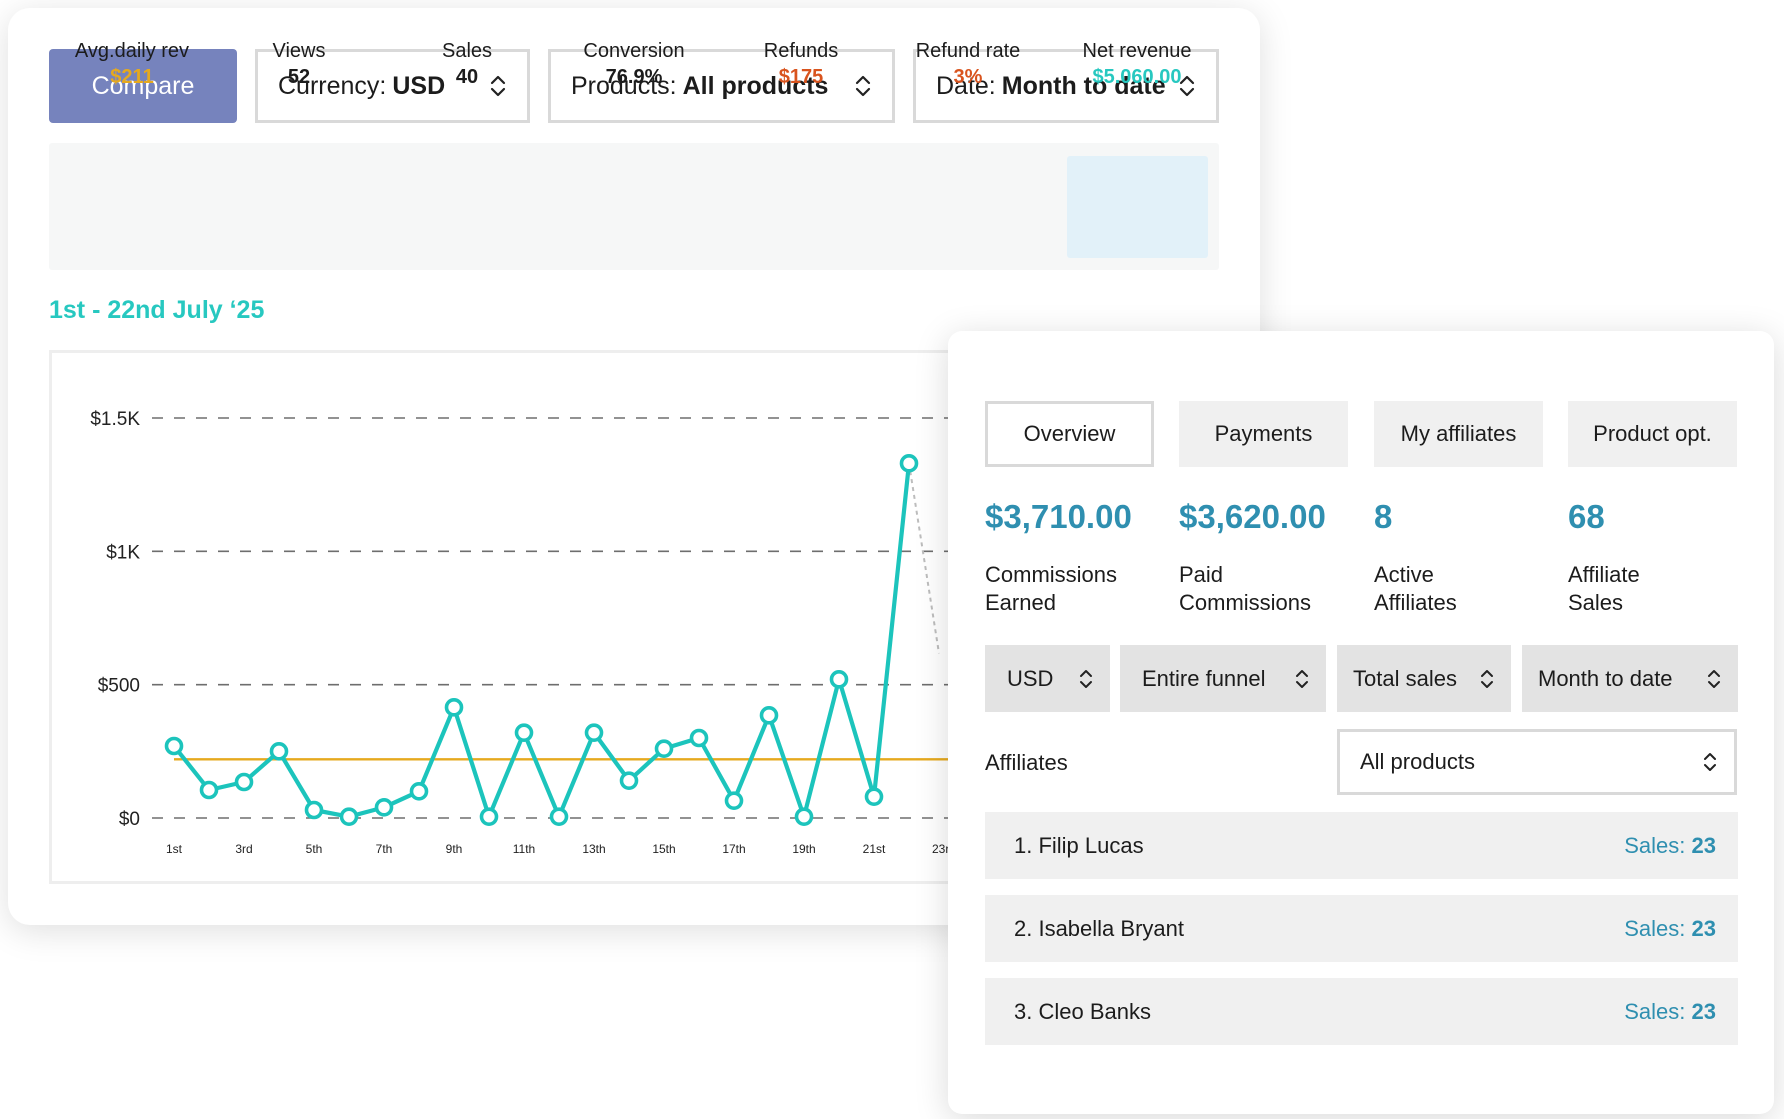 This screenshot has width=1784, height=1119. I want to click on kpi-affiliate-sales-label: Affiliate Sales, so click(1658, 589).